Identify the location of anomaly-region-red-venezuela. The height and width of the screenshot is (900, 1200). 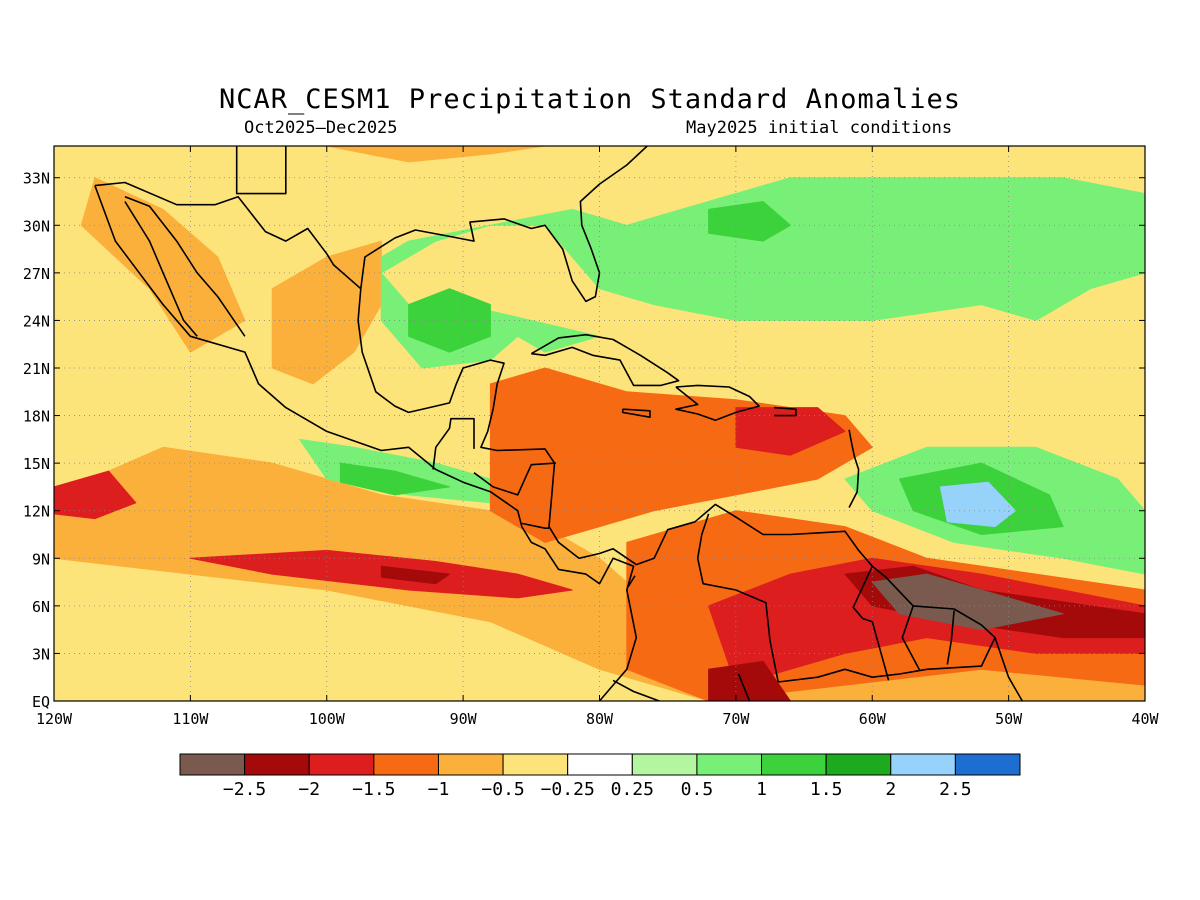
(926, 621).